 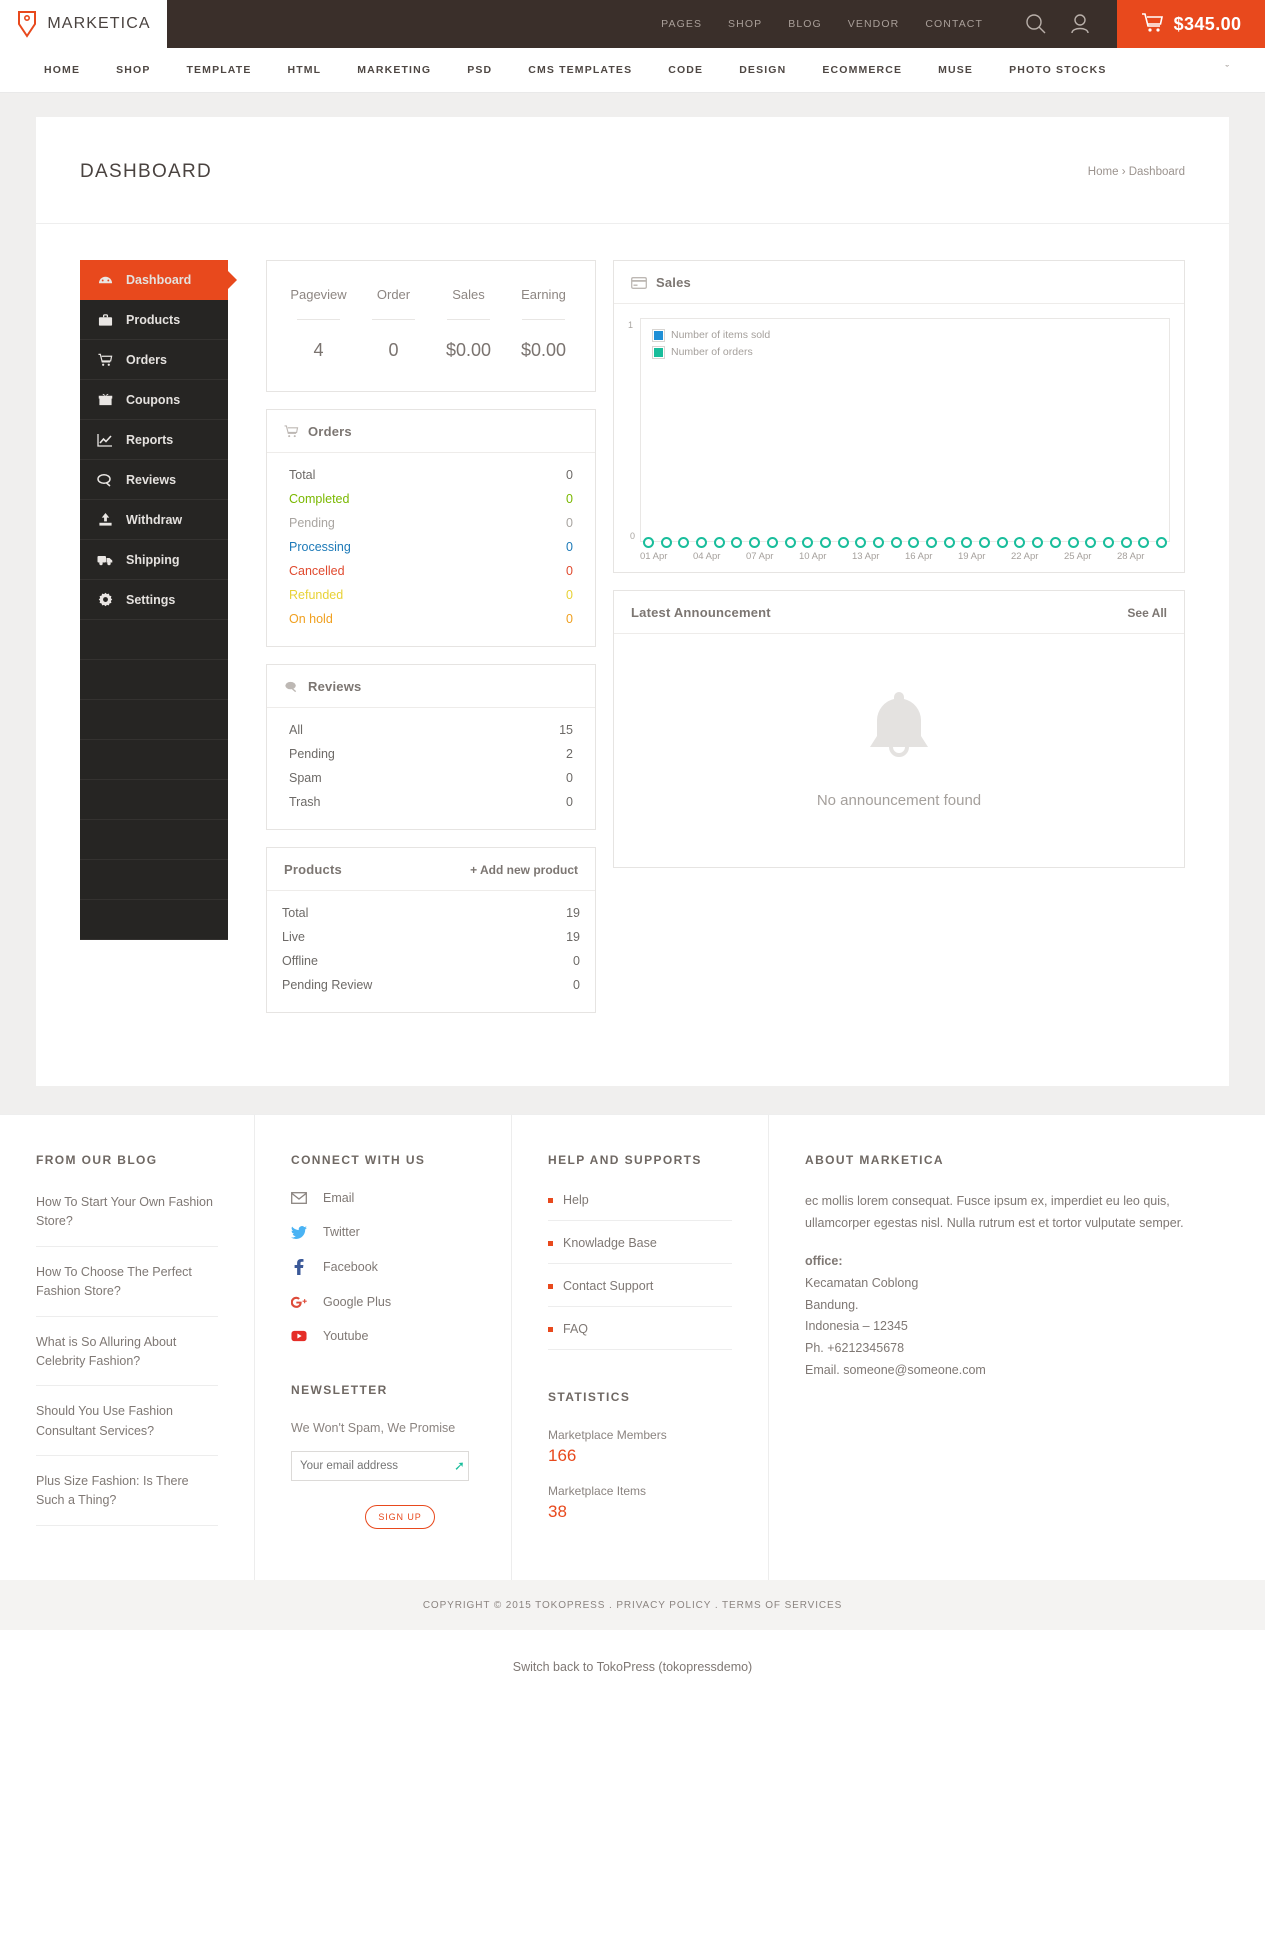 What do you see at coordinates (83, 24) in the screenshot?
I see `brand-logo: MARKETICA` at bounding box center [83, 24].